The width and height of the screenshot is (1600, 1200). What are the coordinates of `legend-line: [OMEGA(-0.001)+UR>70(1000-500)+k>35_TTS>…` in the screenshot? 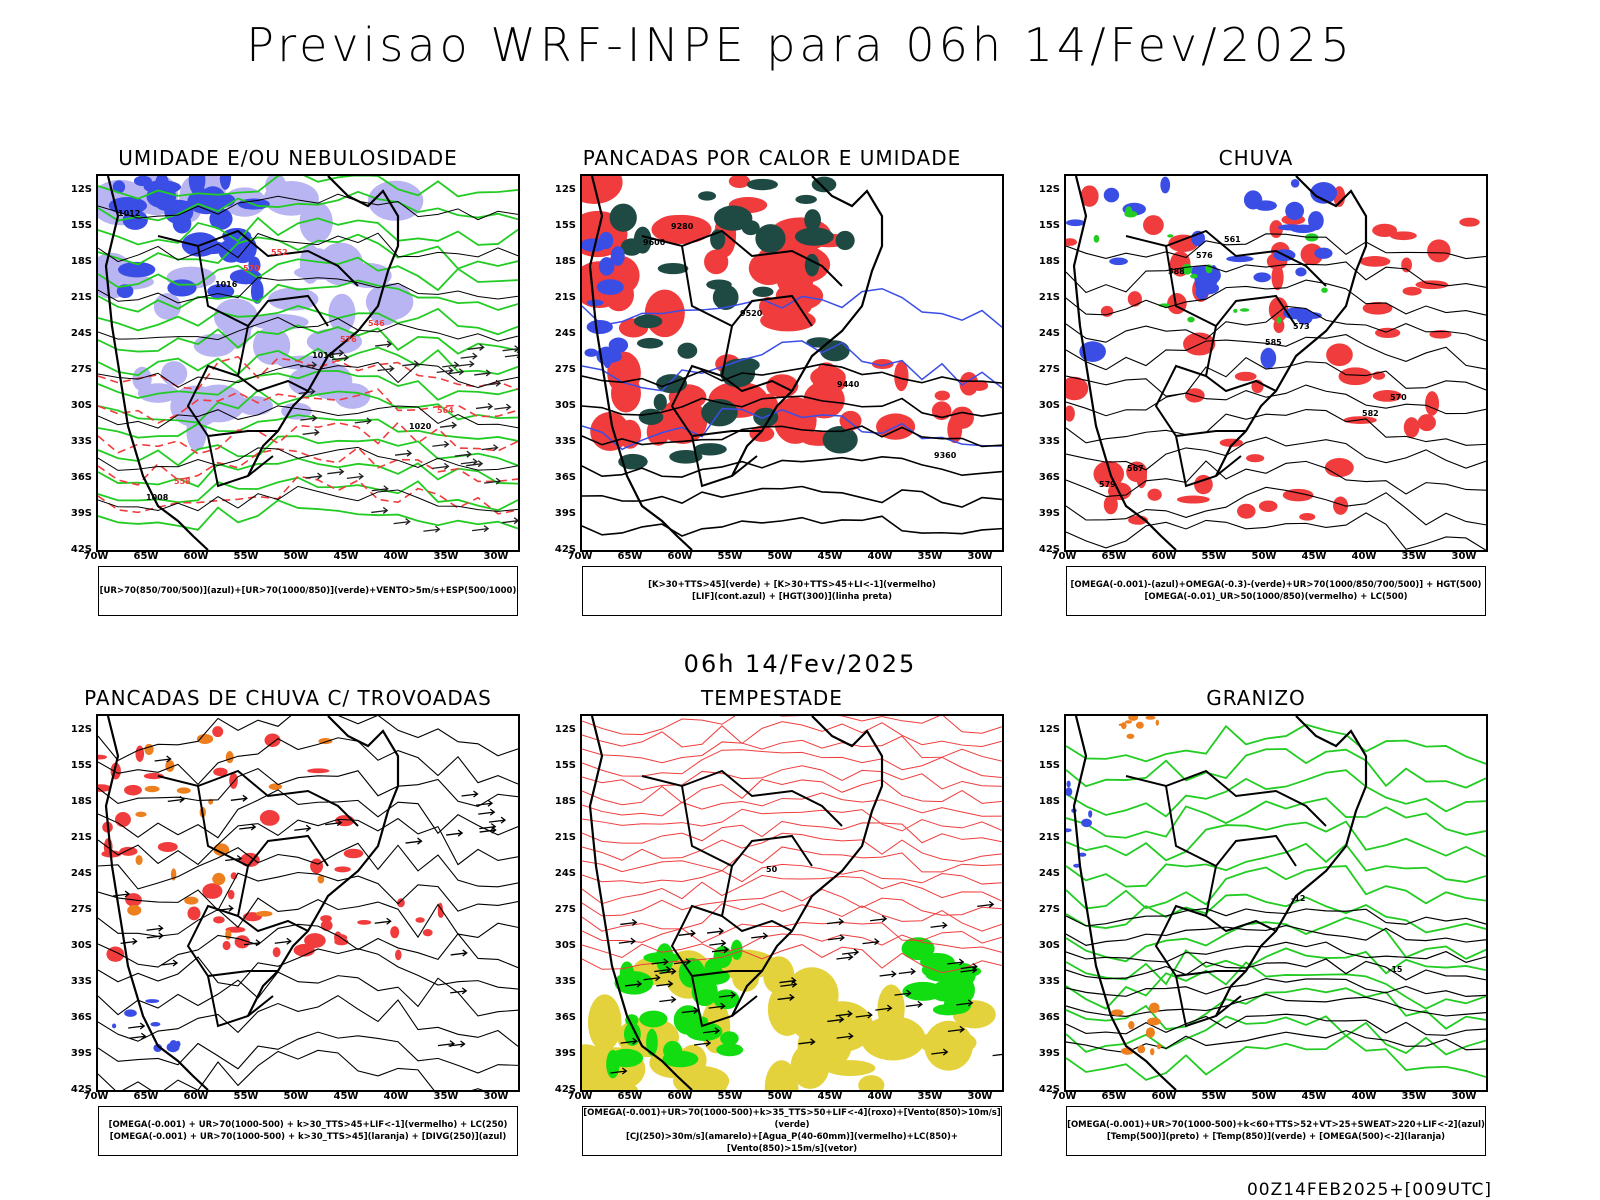 It's located at (792, 1119).